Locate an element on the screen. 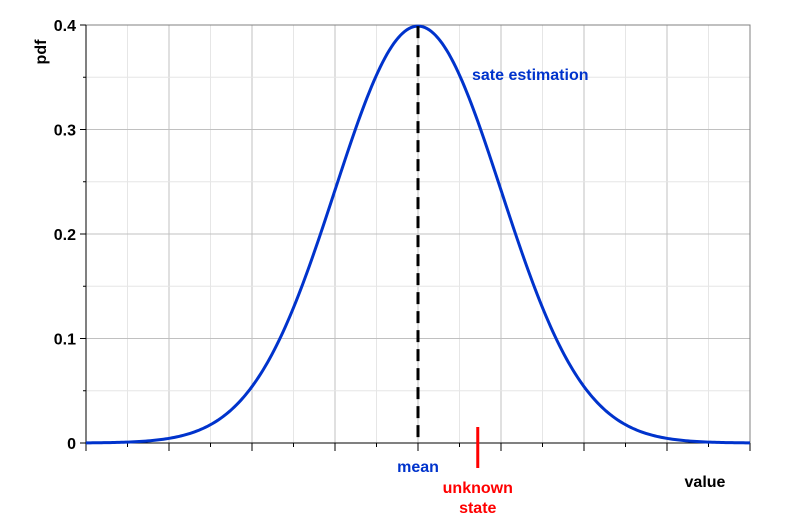 This screenshot has height=528, width=788. mean-label: mean is located at coordinates (418, 467).